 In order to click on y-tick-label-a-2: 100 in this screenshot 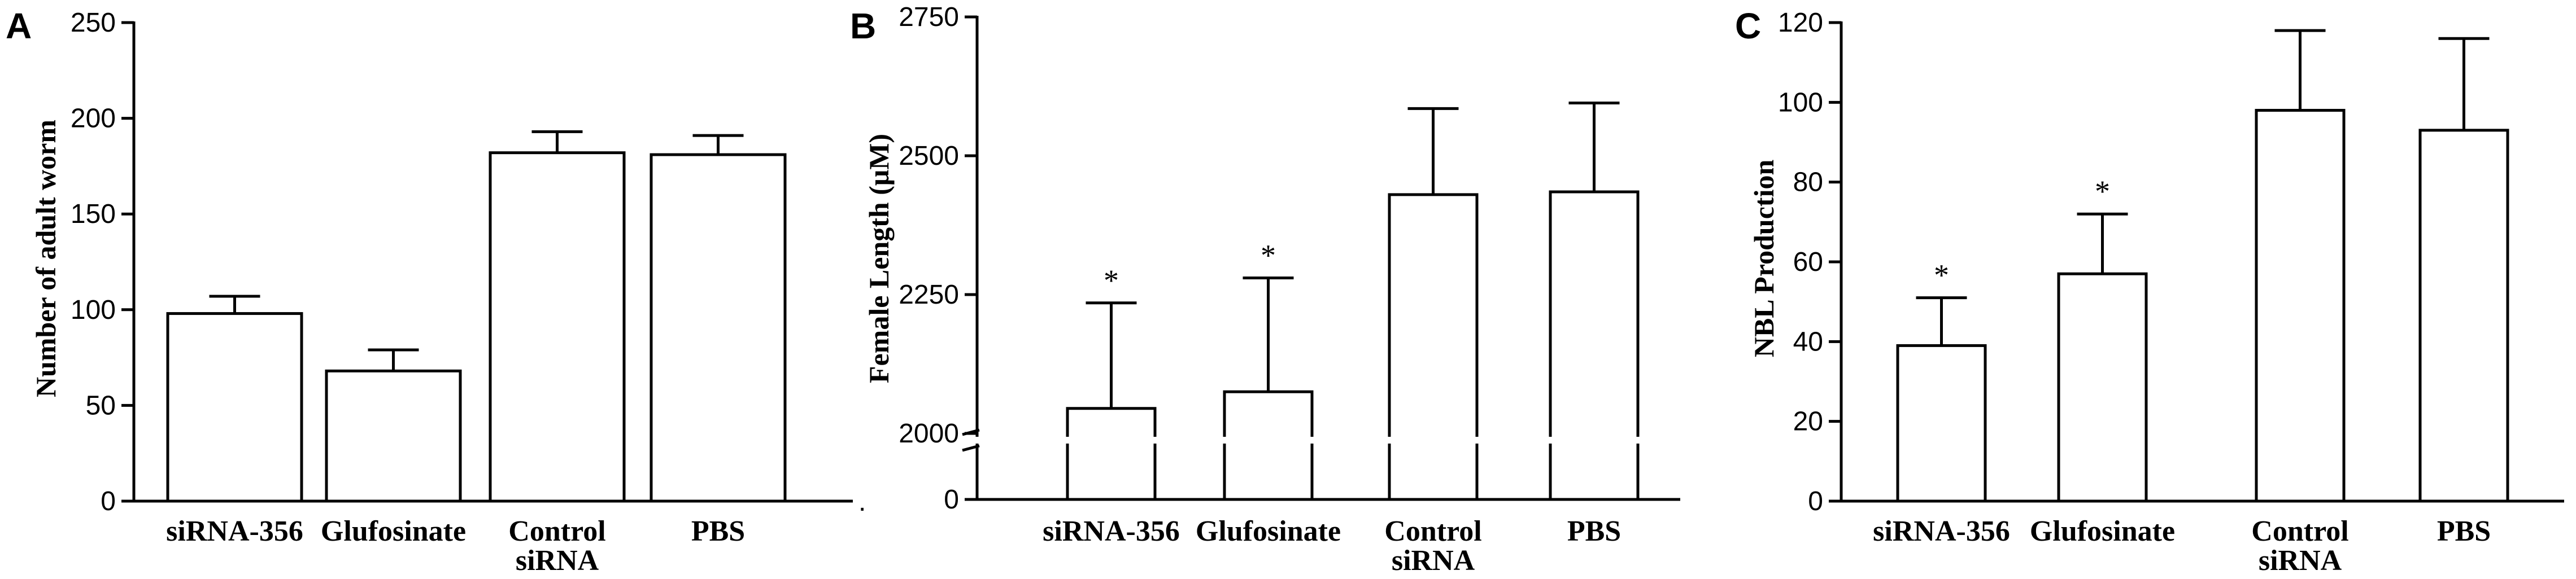, I will do `click(93, 310)`.